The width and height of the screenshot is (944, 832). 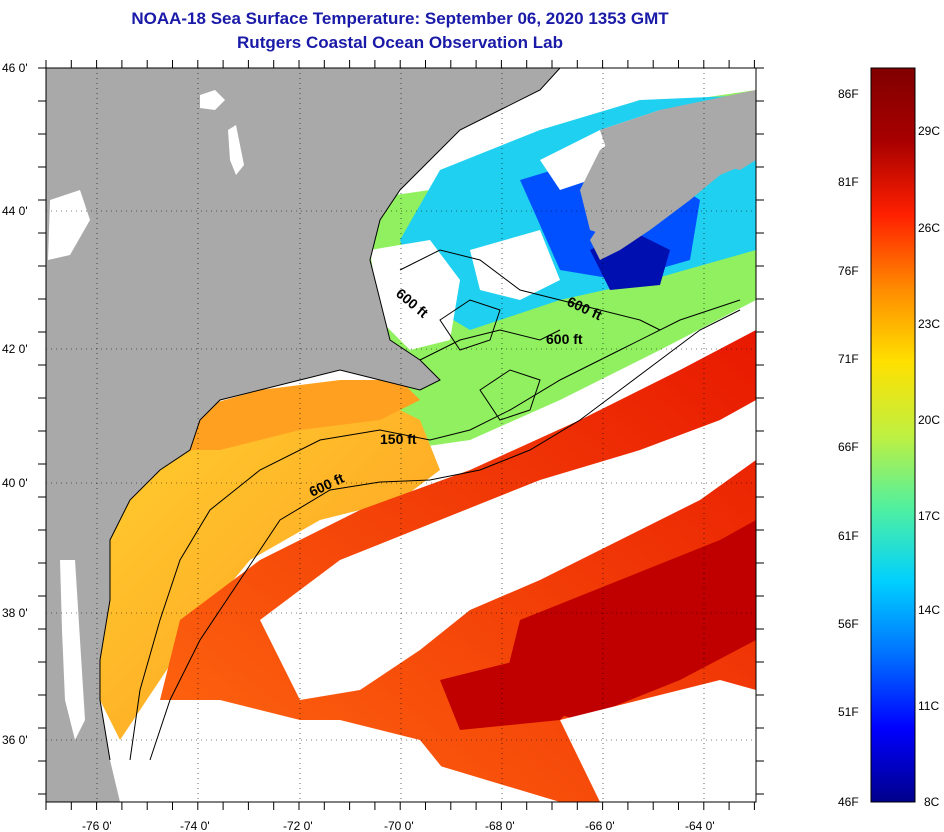 I want to click on lon-tick-label: -72 0', so click(x=298, y=825).